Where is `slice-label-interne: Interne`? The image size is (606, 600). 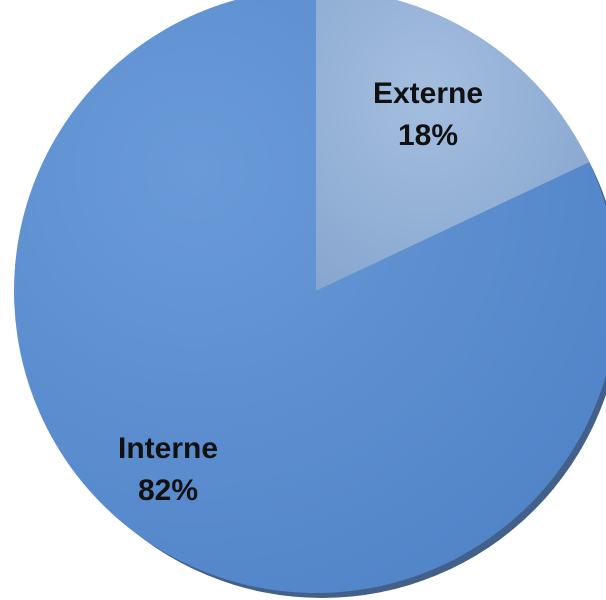
slice-label-interne: Interne is located at coordinates (168, 448).